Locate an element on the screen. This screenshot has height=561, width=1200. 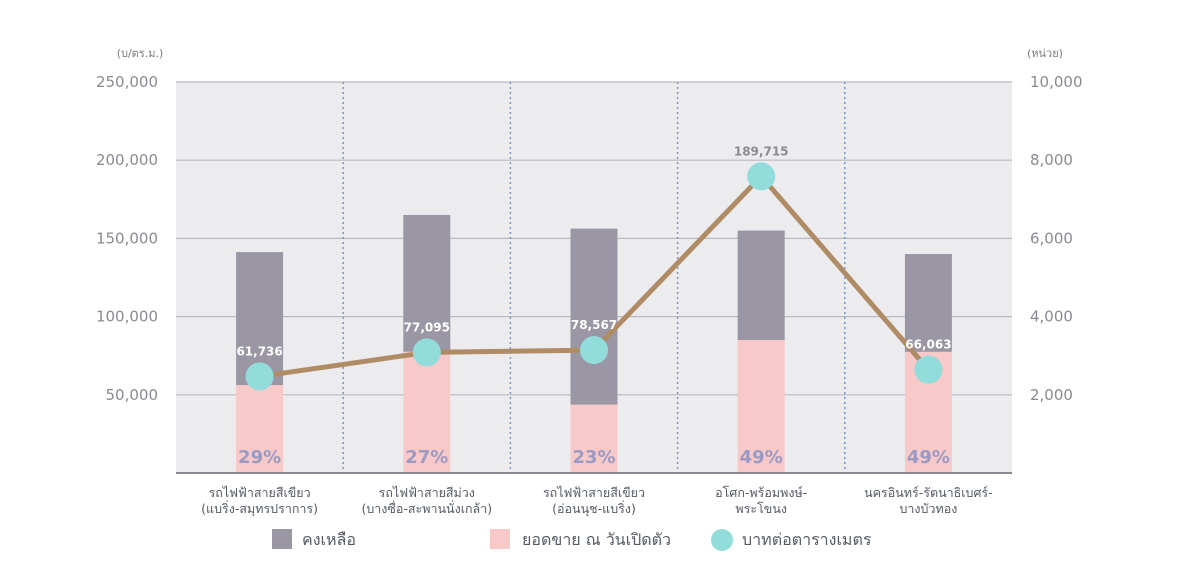
right-tick-label: 4,000 is located at coordinates (1051, 317).